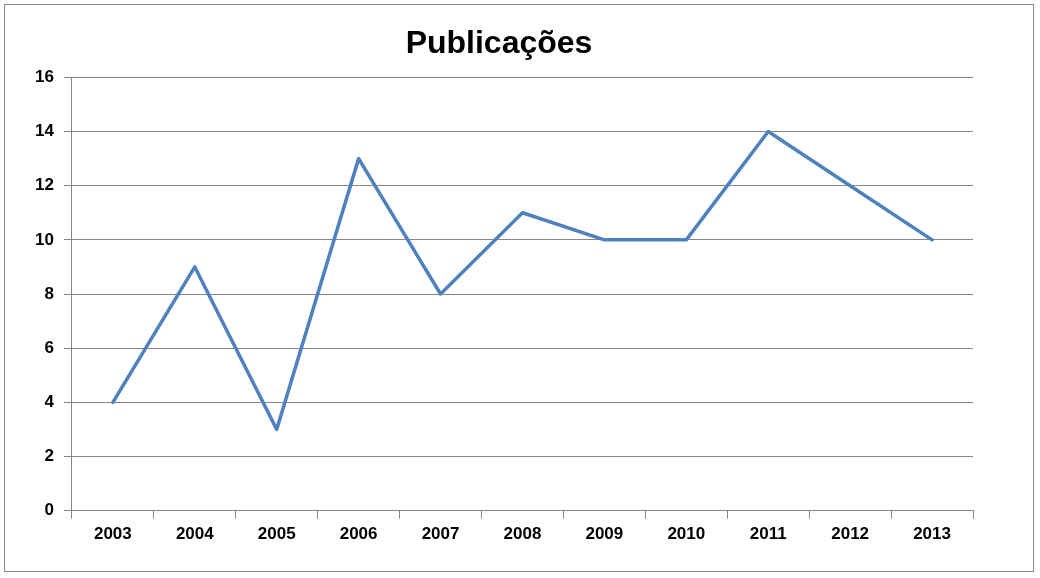  I want to click on x-tick-label: 2003, so click(112, 534).